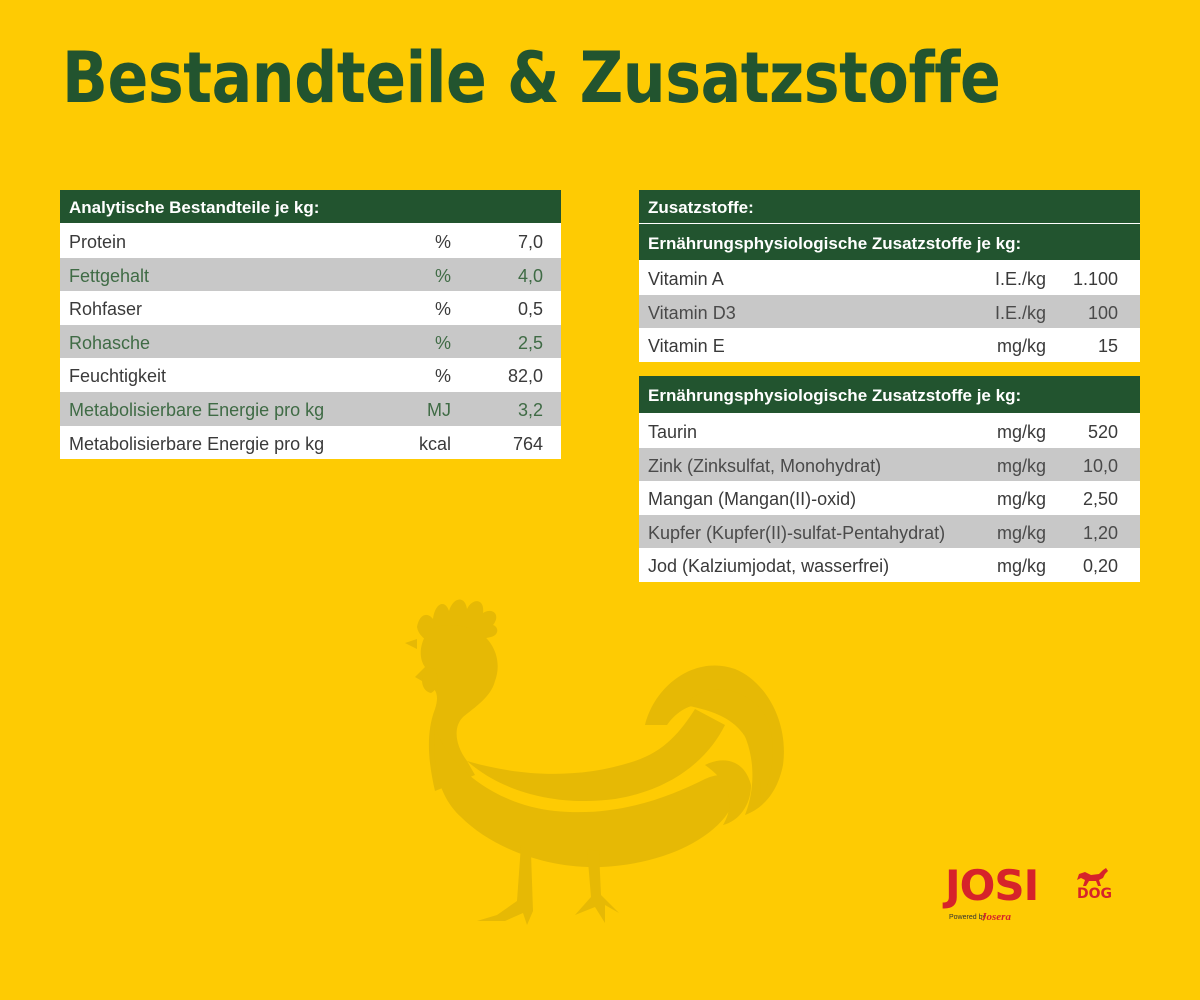 This screenshot has width=1200, height=1000. I want to click on row-value: 2,5, so click(530, 342).